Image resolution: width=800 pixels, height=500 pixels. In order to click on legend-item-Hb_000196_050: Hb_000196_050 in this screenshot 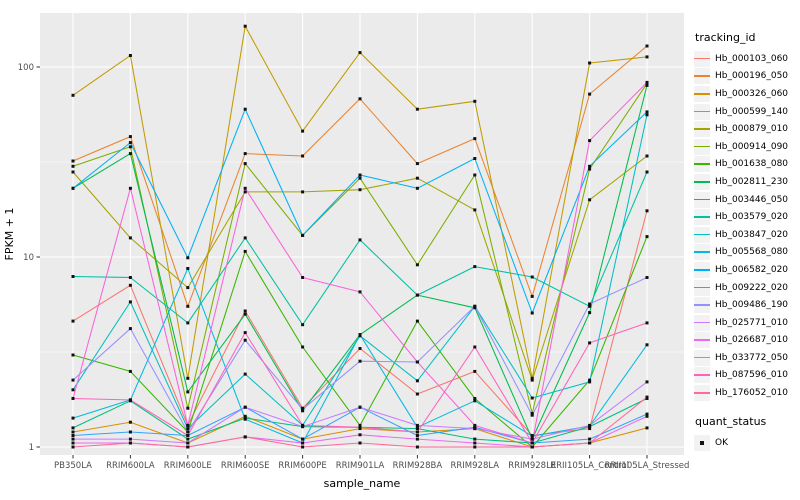, I will do `click(746, 77)`.